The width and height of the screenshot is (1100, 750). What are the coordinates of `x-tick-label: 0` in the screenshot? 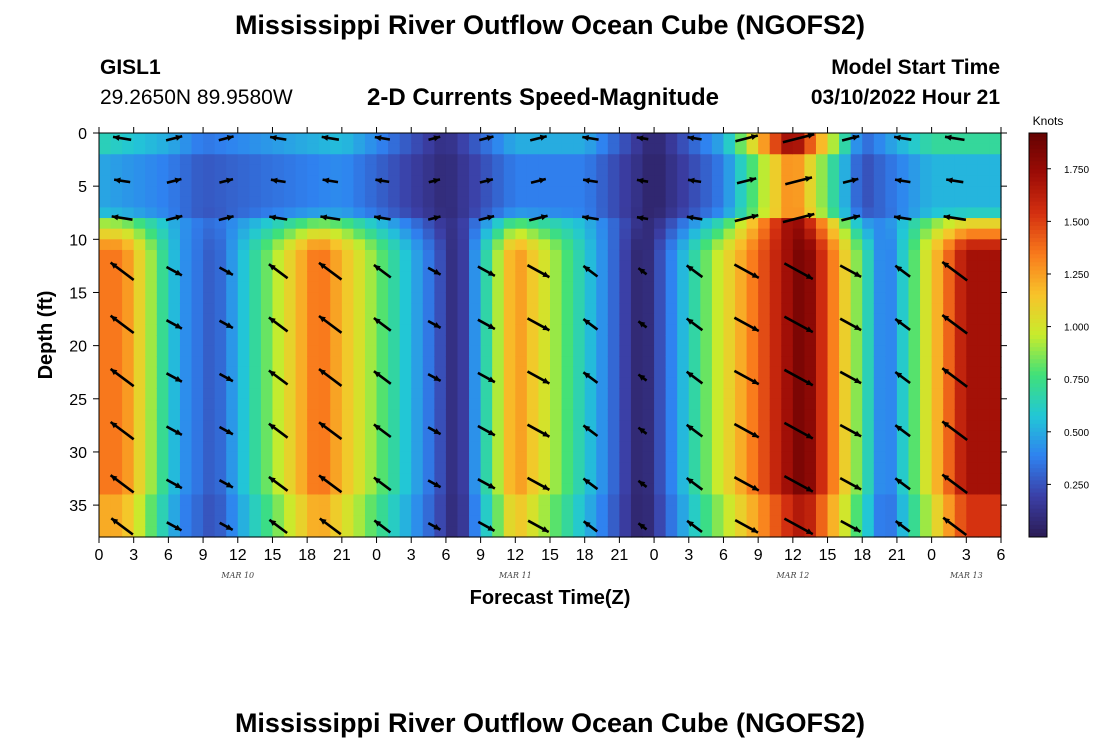 It's located at (931, 555).